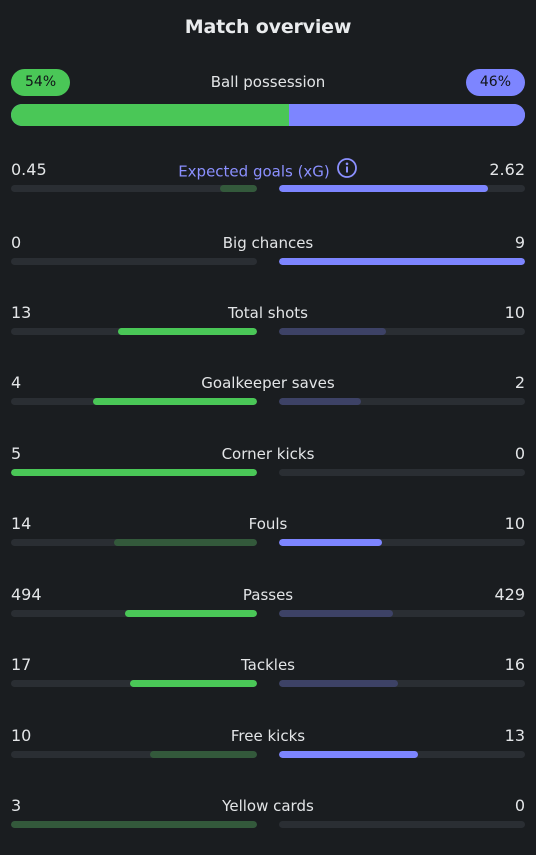  Describe the element at coordinates (268, 255) in the screenshot. I see `stat-row: 0 Big chances 9` at that location.